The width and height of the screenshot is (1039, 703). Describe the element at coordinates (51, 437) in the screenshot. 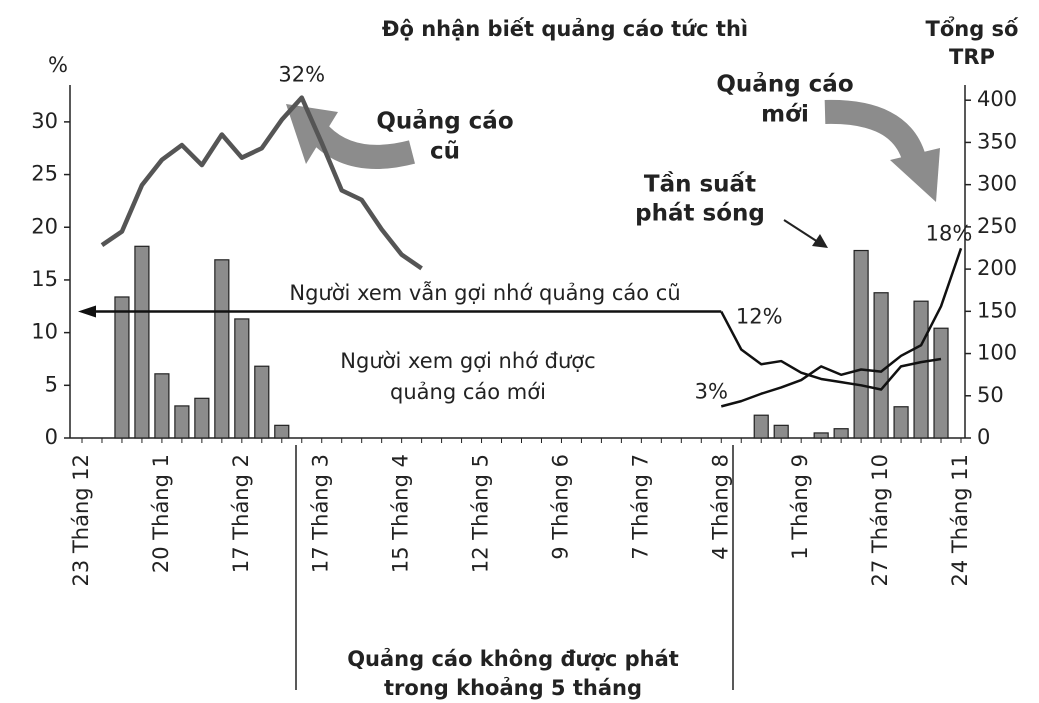

I see `y-tick-label: 0` at that location.